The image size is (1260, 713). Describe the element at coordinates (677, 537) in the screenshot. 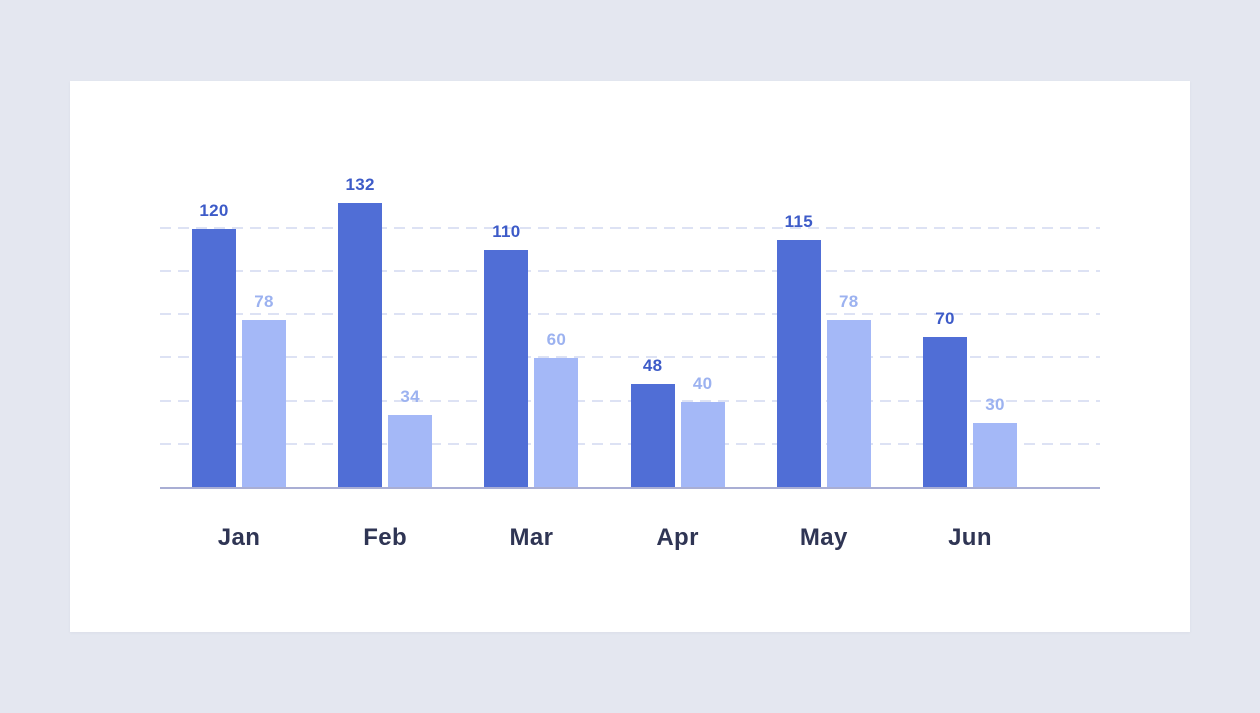

I see `x-axis-label-apr: Apr` at that location.